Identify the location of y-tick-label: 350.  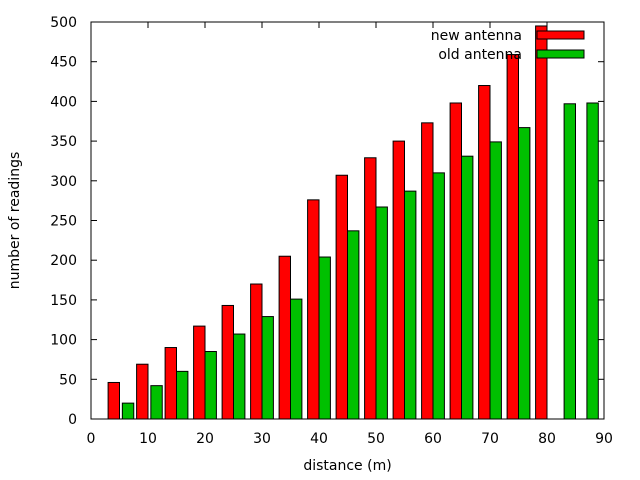
(63, 142).